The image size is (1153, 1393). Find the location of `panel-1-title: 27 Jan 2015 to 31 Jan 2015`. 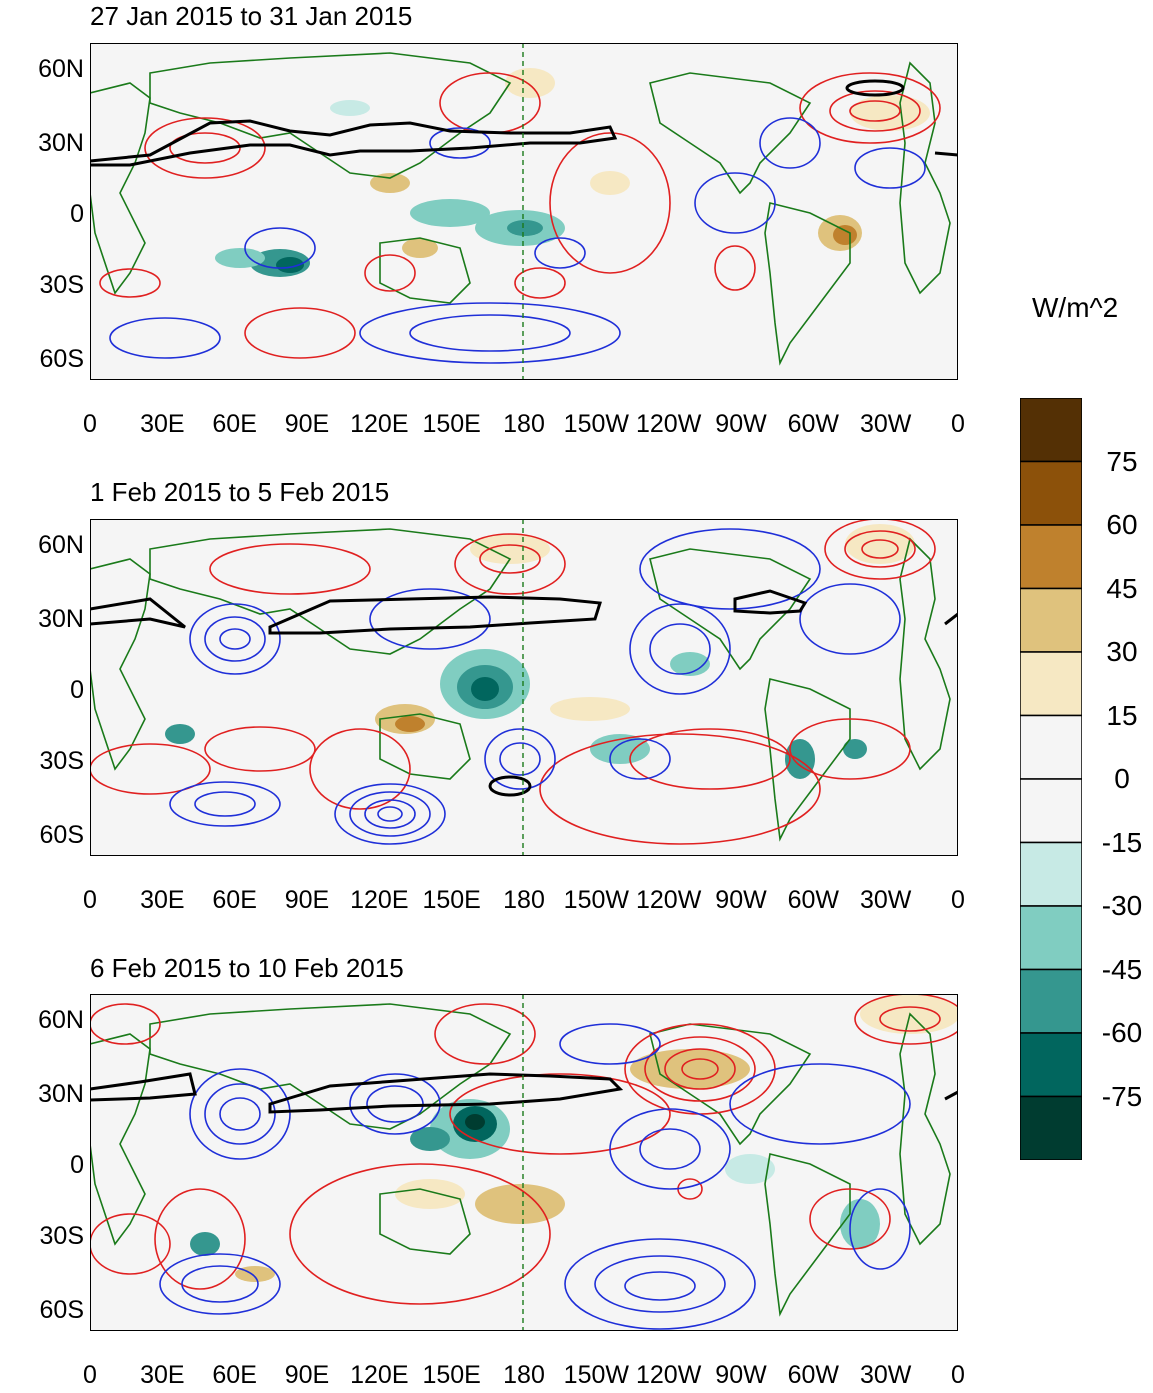

panel-1-title: 27 Jan 2015 to 31 Jan 2015 is located at coordinates (251, 16).